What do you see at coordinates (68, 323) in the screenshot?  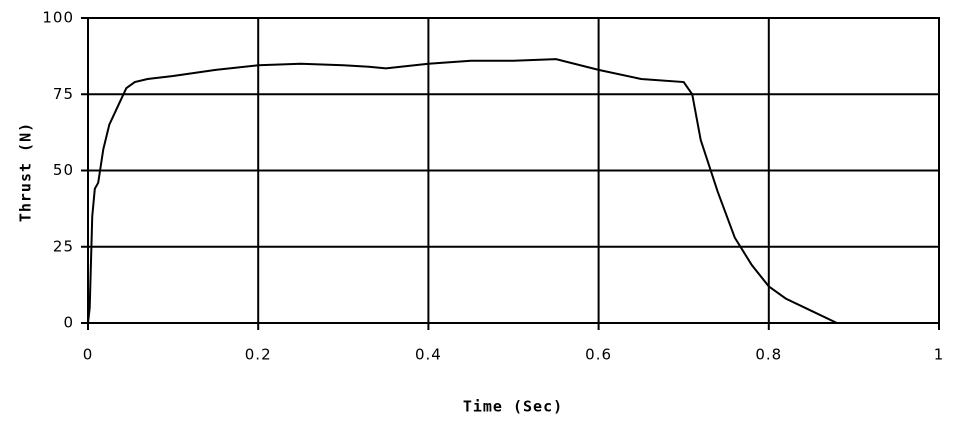 I see `y-tick-label: 0` at bounding box center [68, 323].